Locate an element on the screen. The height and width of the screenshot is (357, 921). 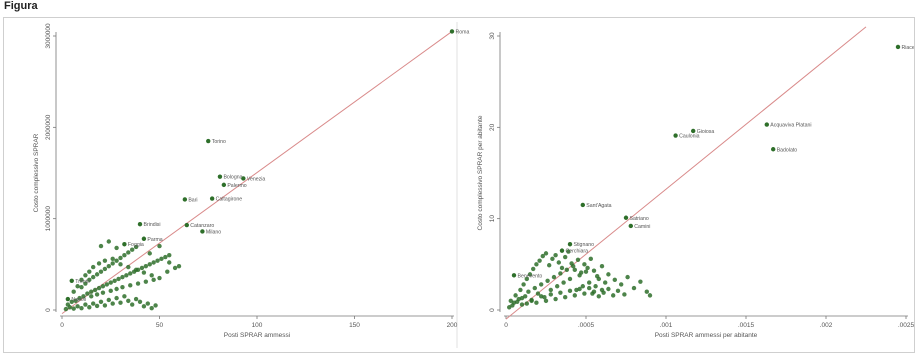
y-tick-label: 10 is located at coordinates (492, 219).